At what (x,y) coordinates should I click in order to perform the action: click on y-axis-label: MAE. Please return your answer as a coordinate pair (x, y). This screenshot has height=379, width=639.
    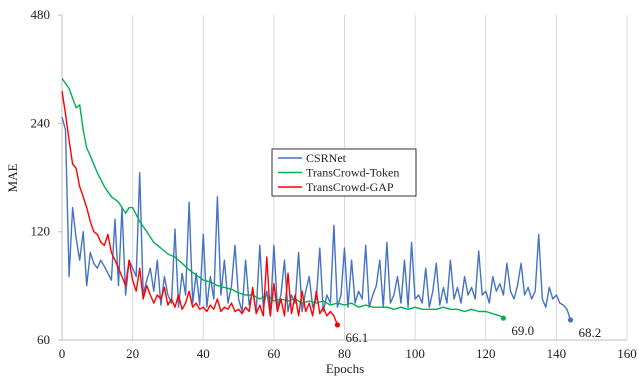
    Looking at the image, I should click on (12, 177).